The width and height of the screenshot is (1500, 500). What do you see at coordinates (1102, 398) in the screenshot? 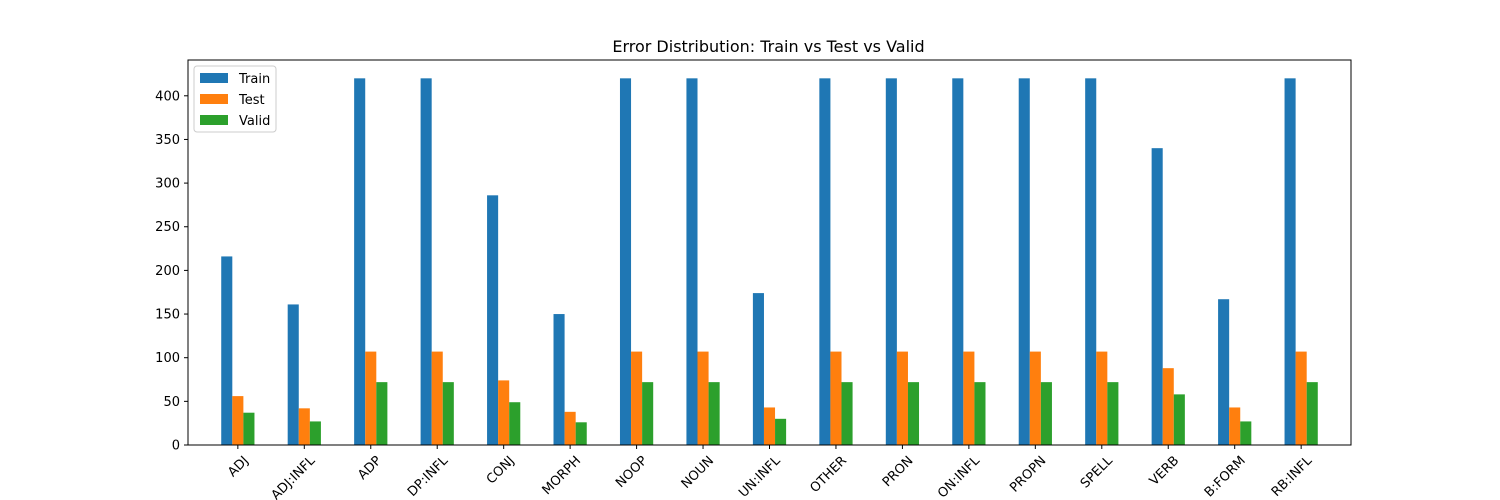
I see `bar-test-spell` at bounding box center [1102, 398].